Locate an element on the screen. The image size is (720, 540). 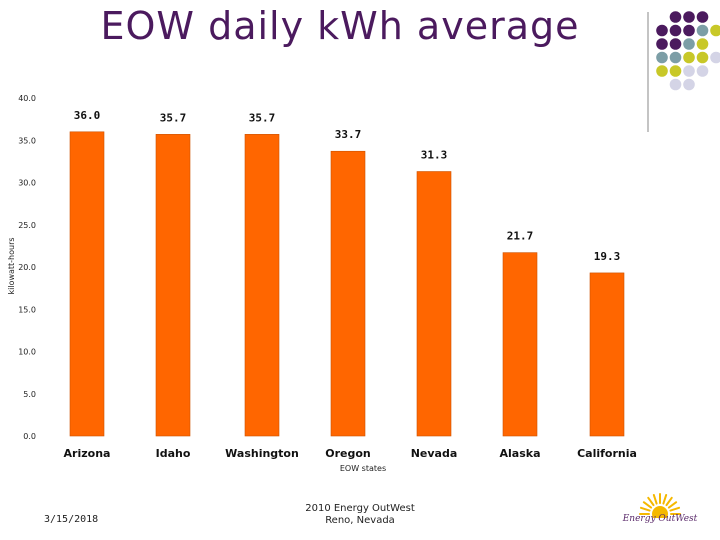
x-category-label: Arizona is located at coordinates (87, 453).